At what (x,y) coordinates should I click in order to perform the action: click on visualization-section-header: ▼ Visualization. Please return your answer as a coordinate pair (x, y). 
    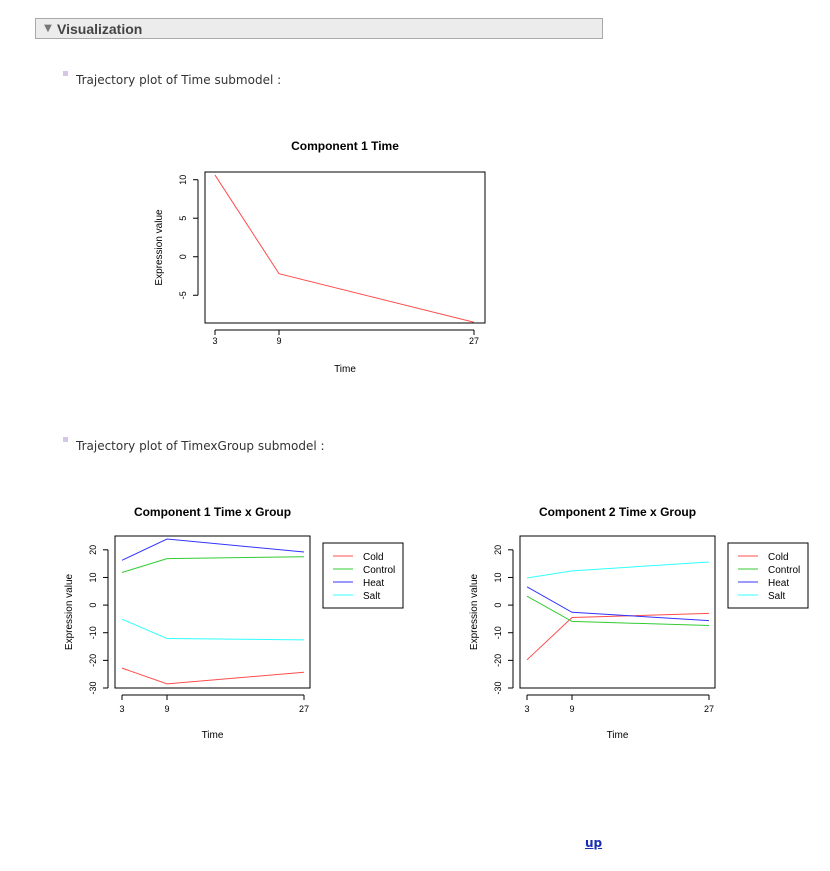
    Looking at the image, I should click on (319, 28).